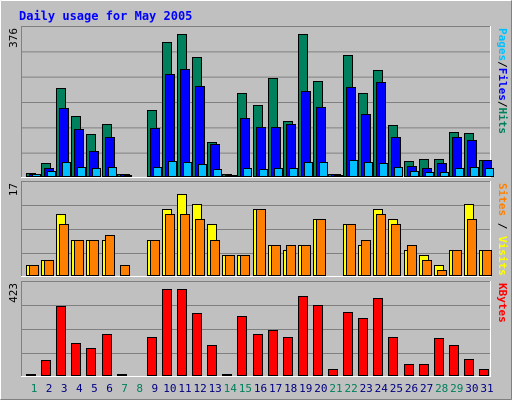 Image resolution: width=512 pixels, height=400 pixels. What do you see at coordinates (231, 388) in the screenshot?
I see `day-label-14: 14` at bounding box center [231, 388].